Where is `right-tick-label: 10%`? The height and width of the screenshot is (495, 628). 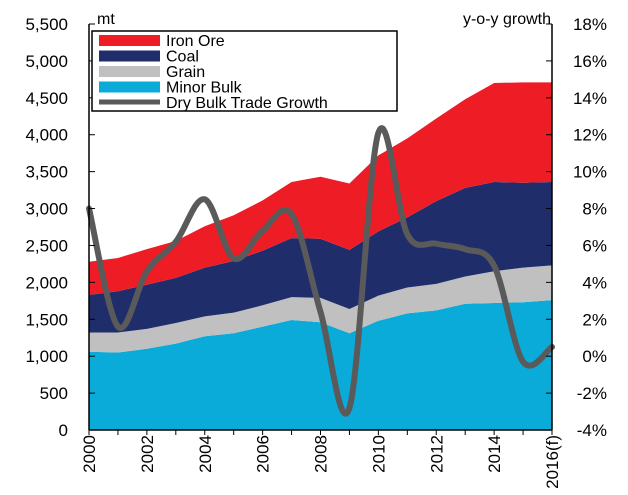 right-tick-label: 10% is located at coordinates (590, 172).